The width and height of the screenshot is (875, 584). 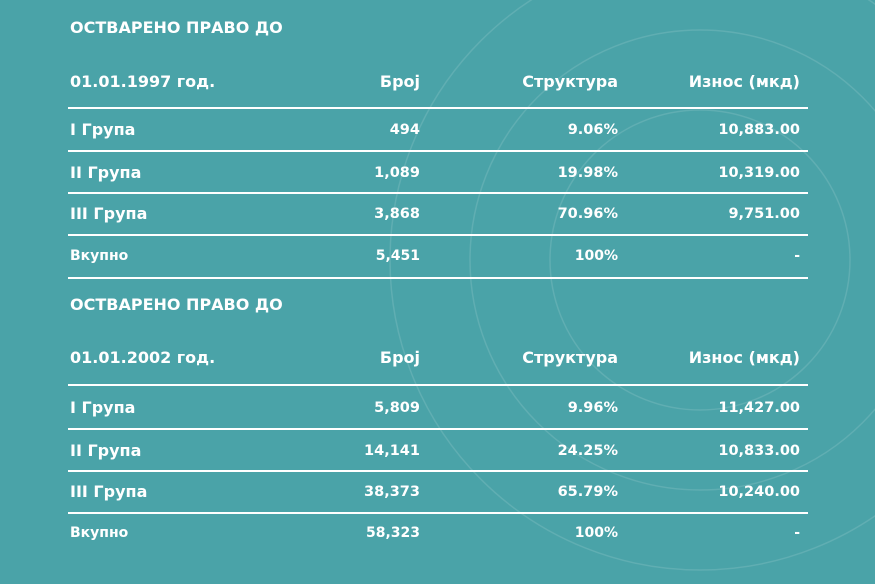 What do you see at coordinates (587, 492) in the screenshot?
I see `cell: 65.79%` at bounding box center [587, 492].